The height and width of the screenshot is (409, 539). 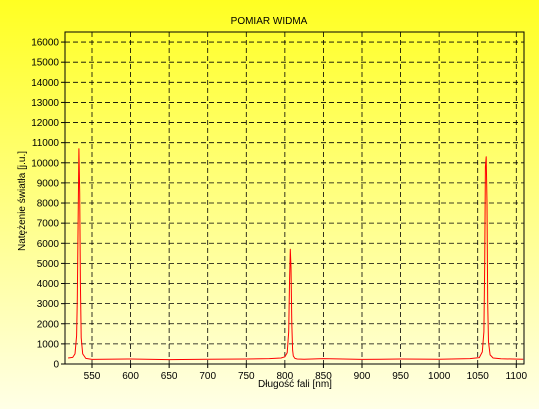 I want to click on y-tick-label: 10000, so click(x=45, y=163).